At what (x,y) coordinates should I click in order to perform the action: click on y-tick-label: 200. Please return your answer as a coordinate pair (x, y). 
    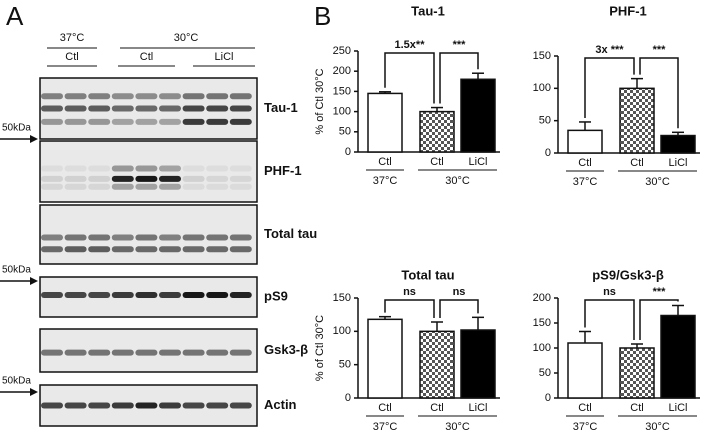
    Looking at the image, I should click on (542, 298).